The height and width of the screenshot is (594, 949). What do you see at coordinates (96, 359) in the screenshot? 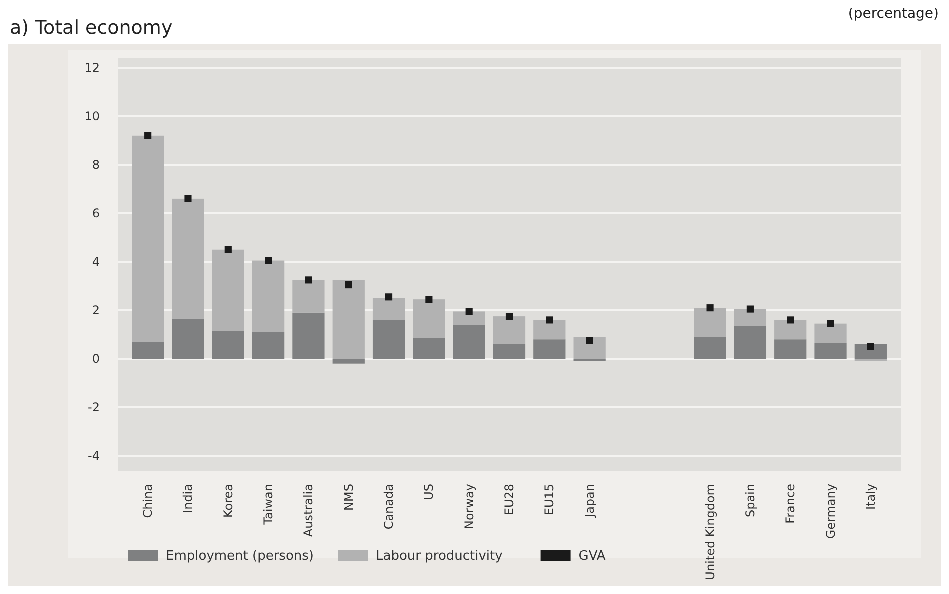
I see `y-tick-label: 0` at bounding box center [96, 359].